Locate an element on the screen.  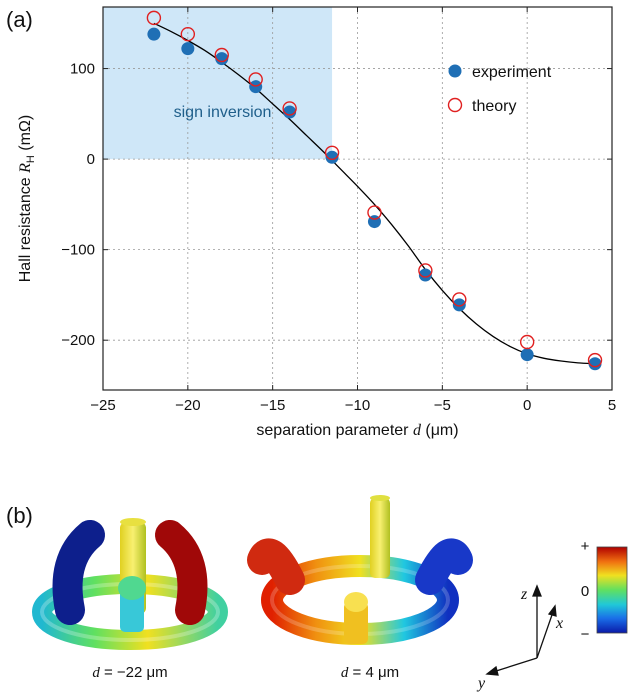
colorbar-min-label: − is located at coordinates (585, 634).